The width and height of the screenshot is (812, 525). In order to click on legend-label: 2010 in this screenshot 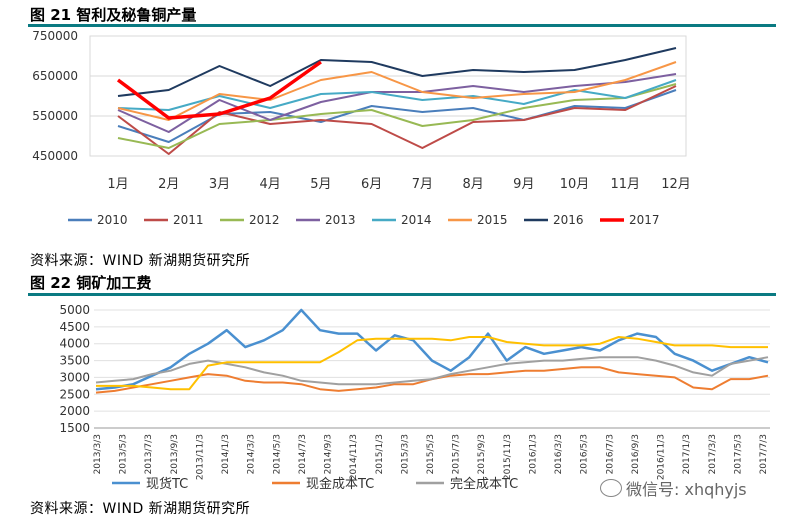, I will do `click(112, 220)`.